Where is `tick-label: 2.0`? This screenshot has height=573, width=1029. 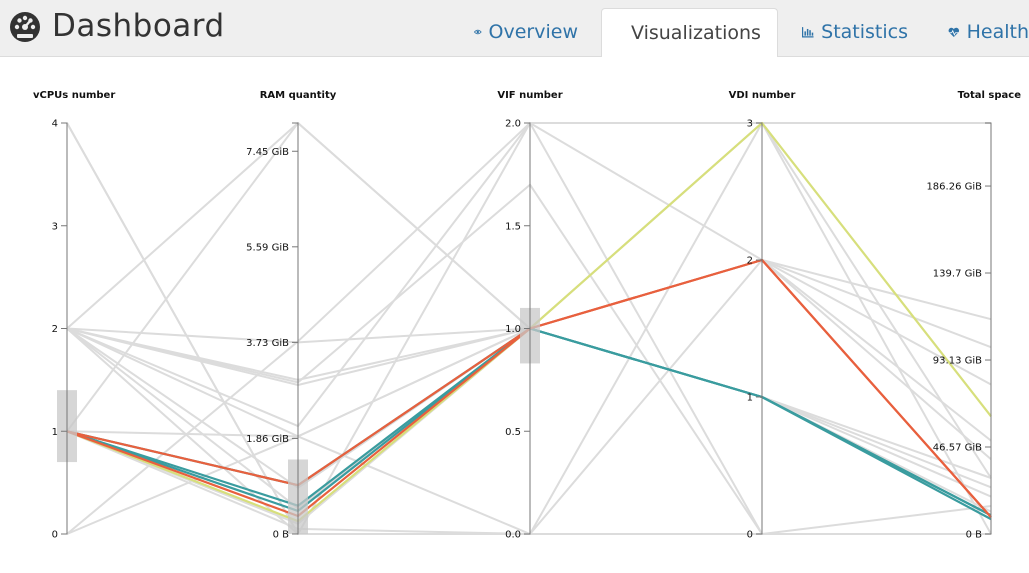
tick-label: 2.0 is located at coordinates (513, 124).